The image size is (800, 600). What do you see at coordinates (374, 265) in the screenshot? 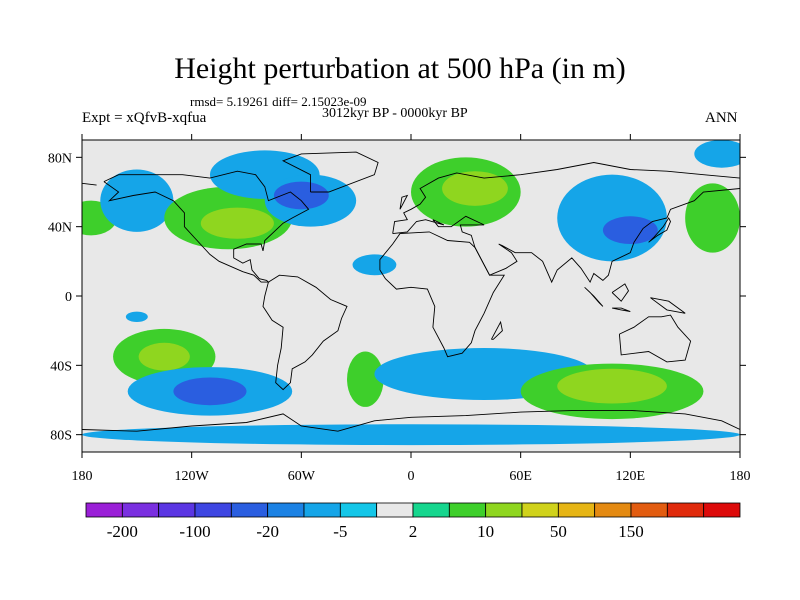
I see `anomaly-subtropical-atlantic-negative` at bounding box center [374, 265].